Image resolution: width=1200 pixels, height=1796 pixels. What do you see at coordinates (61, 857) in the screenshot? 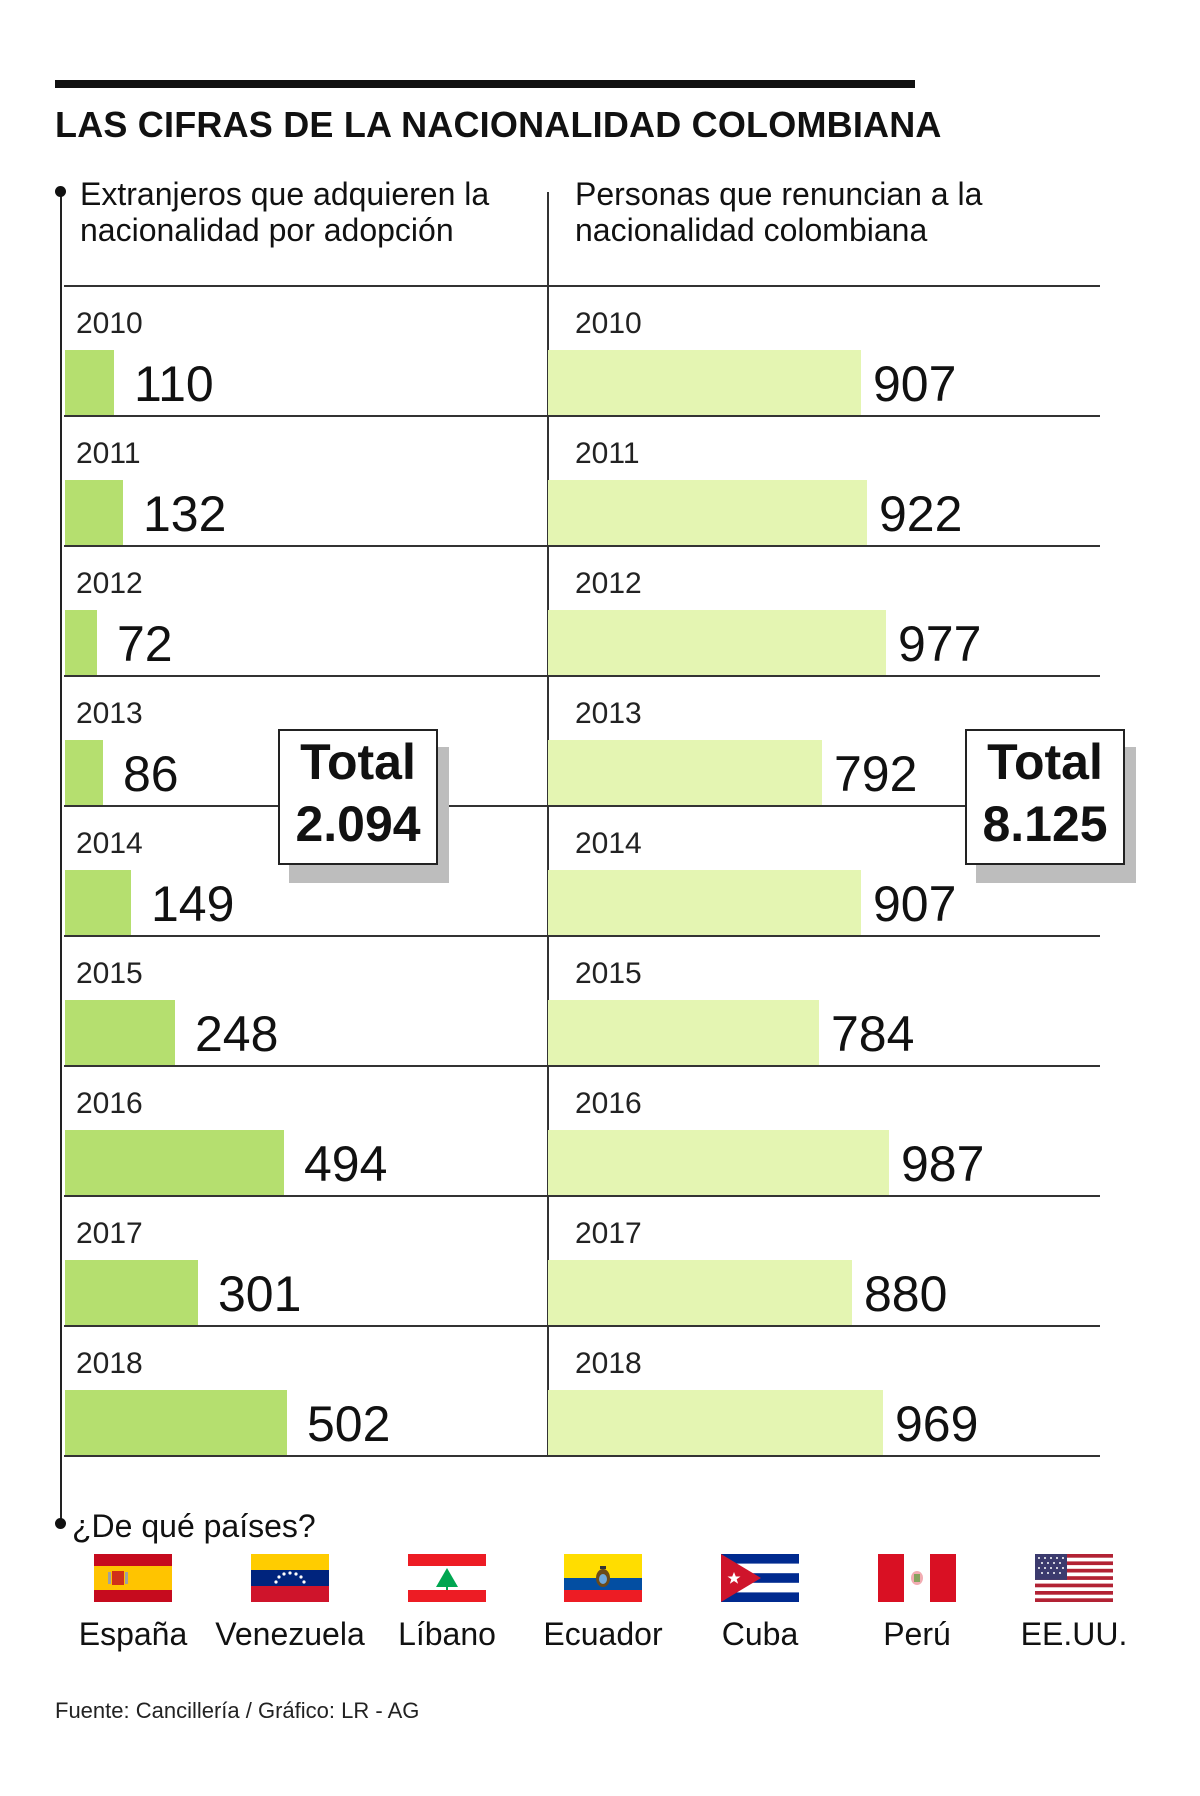
I see `left-guide-line` at bounding box center [61, 857].